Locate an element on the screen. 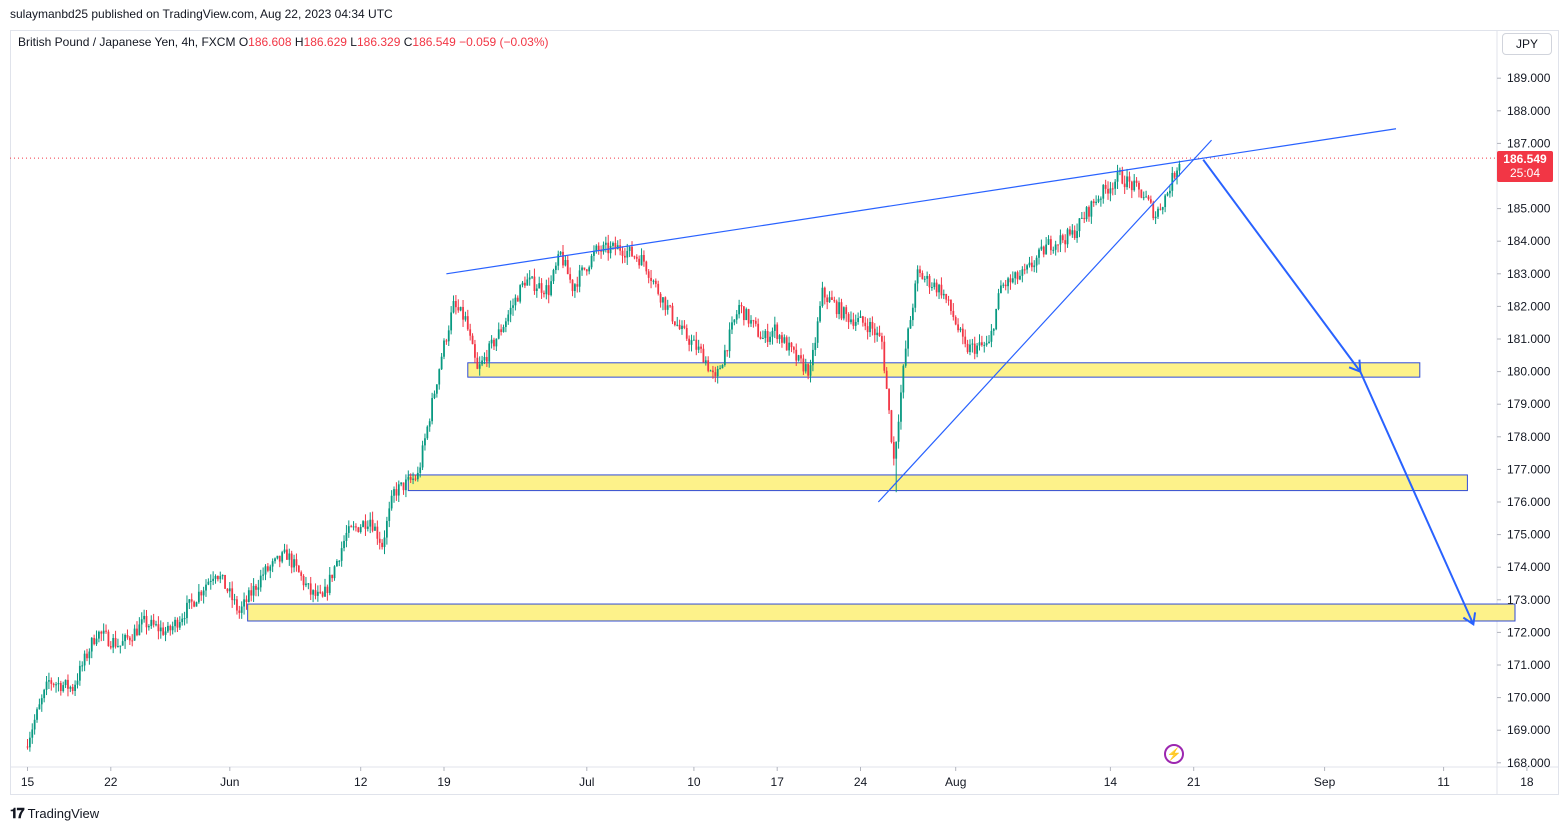 Image resolution: width=1567 pixels, height=831 pixels. legend-open-value: 186.608 is located at coordinates (270, 42).